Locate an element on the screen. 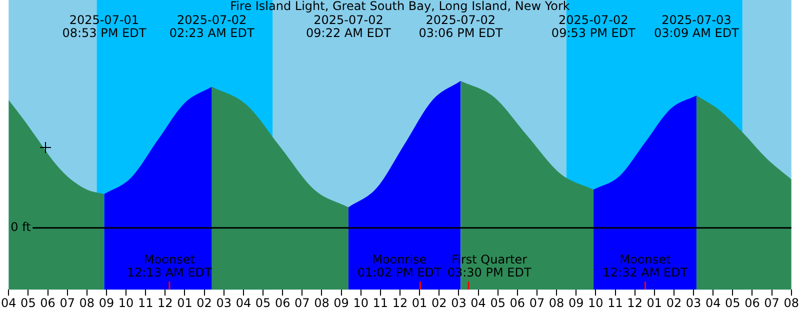 This screenshot has width=800, height=312. text: 2025-07-02 09:22 AM EDT is located at coordinates (349, 26).